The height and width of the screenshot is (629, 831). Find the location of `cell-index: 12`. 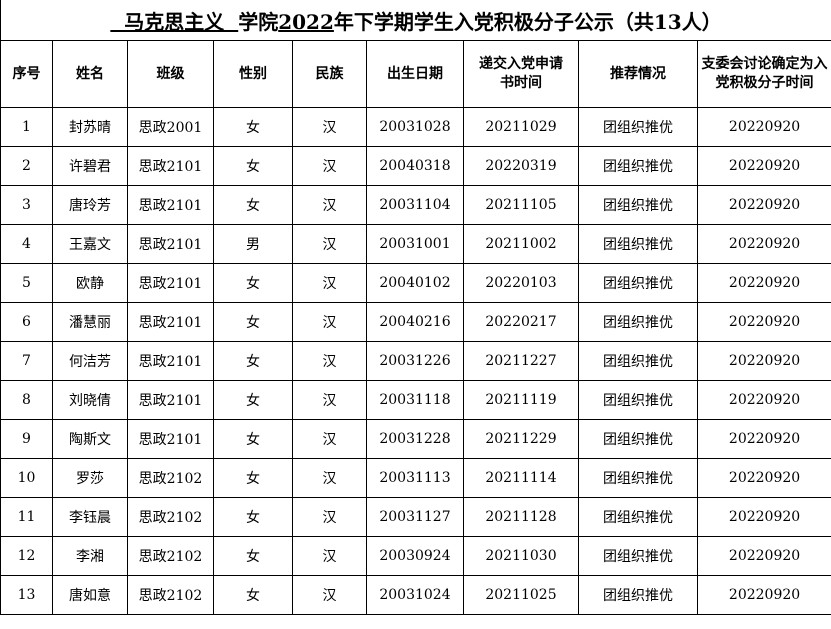

cell-index: 12 is located at coordinates (26, 556).